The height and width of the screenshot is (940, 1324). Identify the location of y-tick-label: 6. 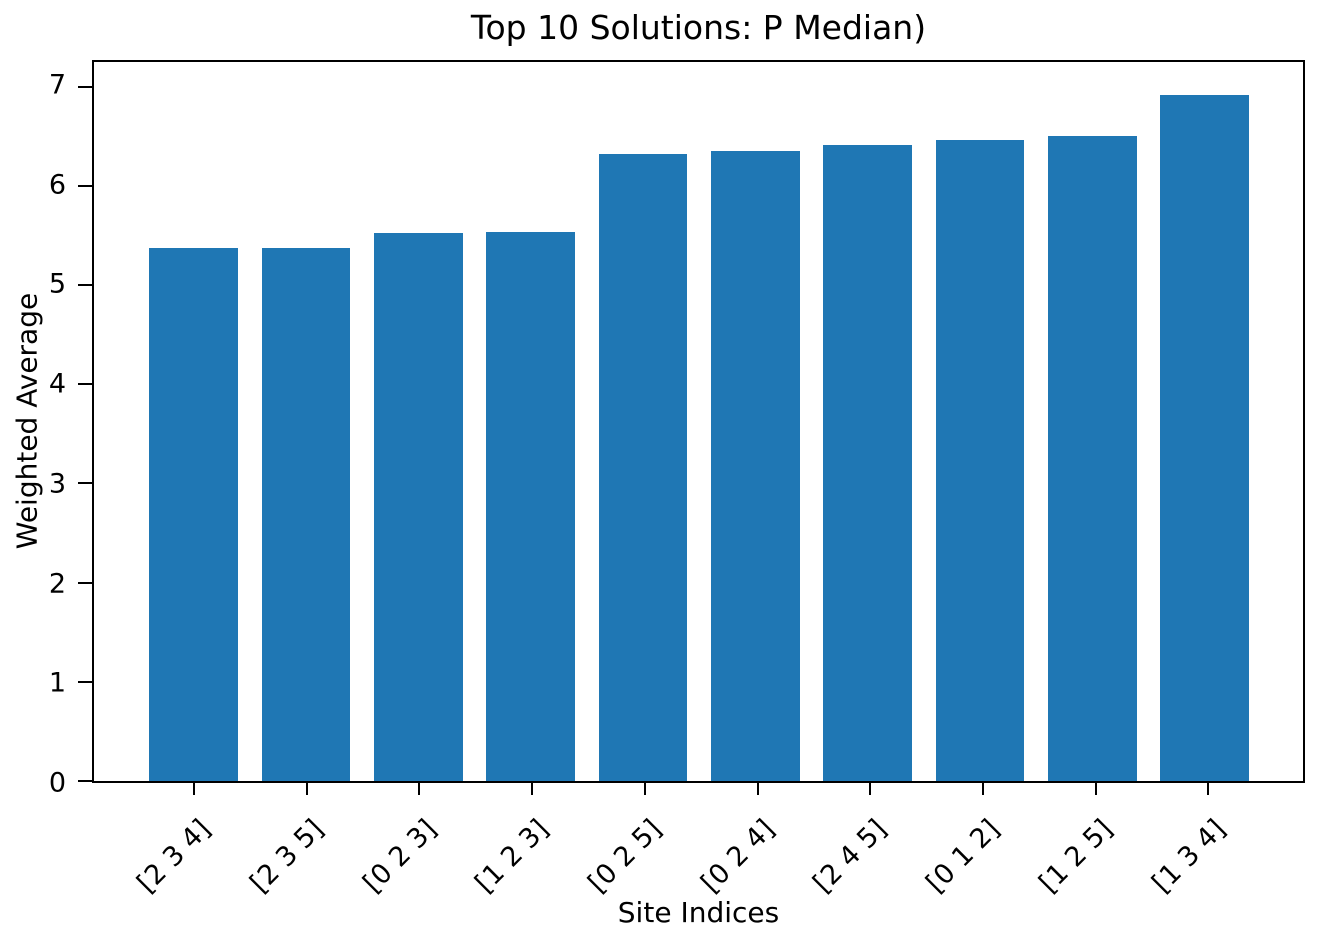
(57, 185).